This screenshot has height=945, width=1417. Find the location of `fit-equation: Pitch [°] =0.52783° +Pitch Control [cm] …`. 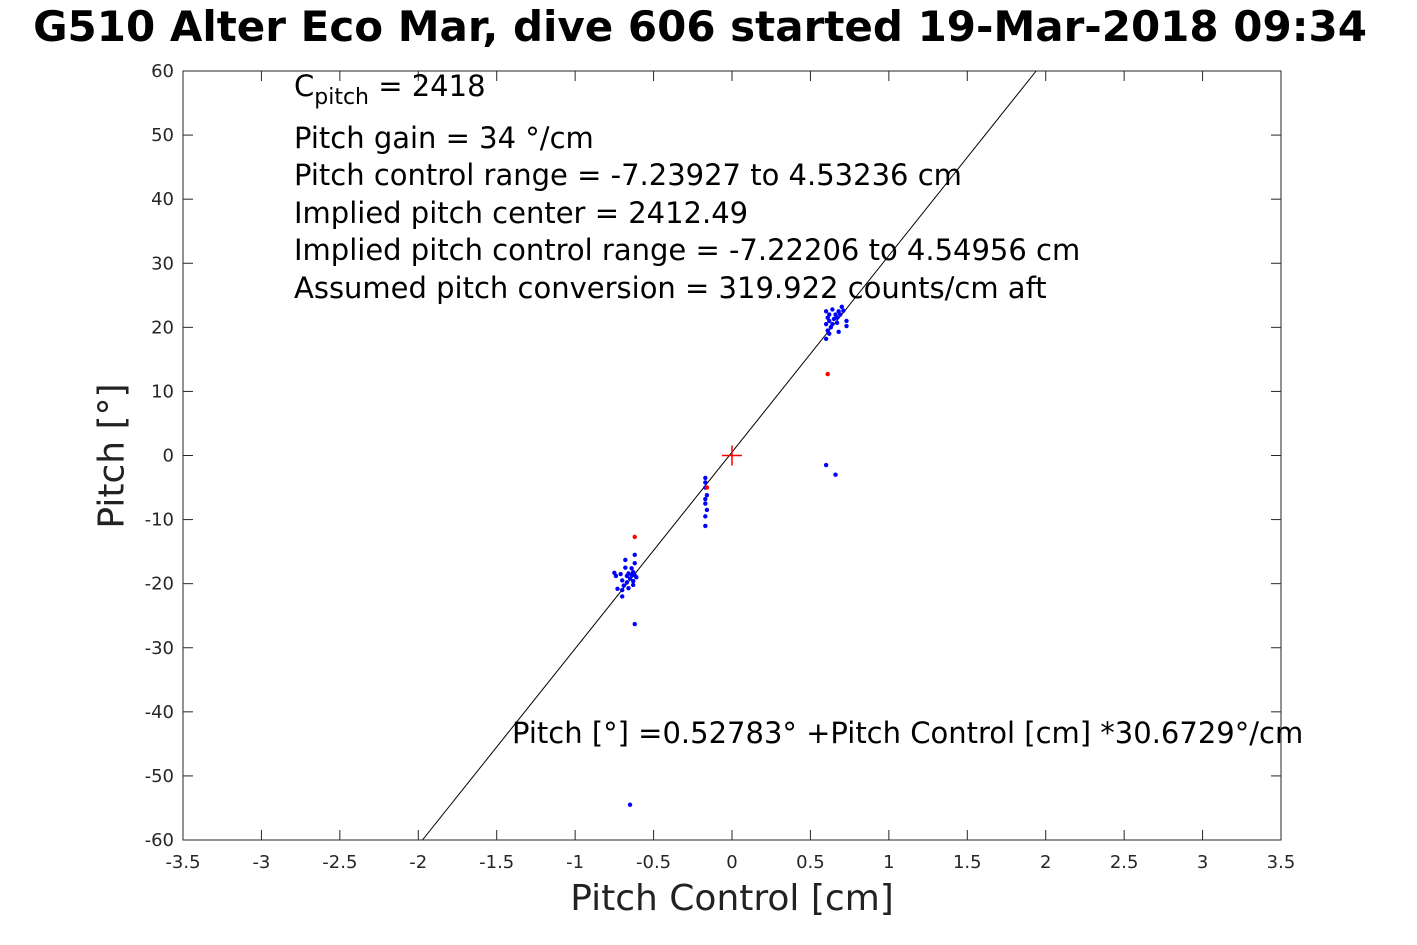

fit-equation: Pitch [°] =0.52783° +Pitch Control [cm] … is located at coordinates (908, 733).